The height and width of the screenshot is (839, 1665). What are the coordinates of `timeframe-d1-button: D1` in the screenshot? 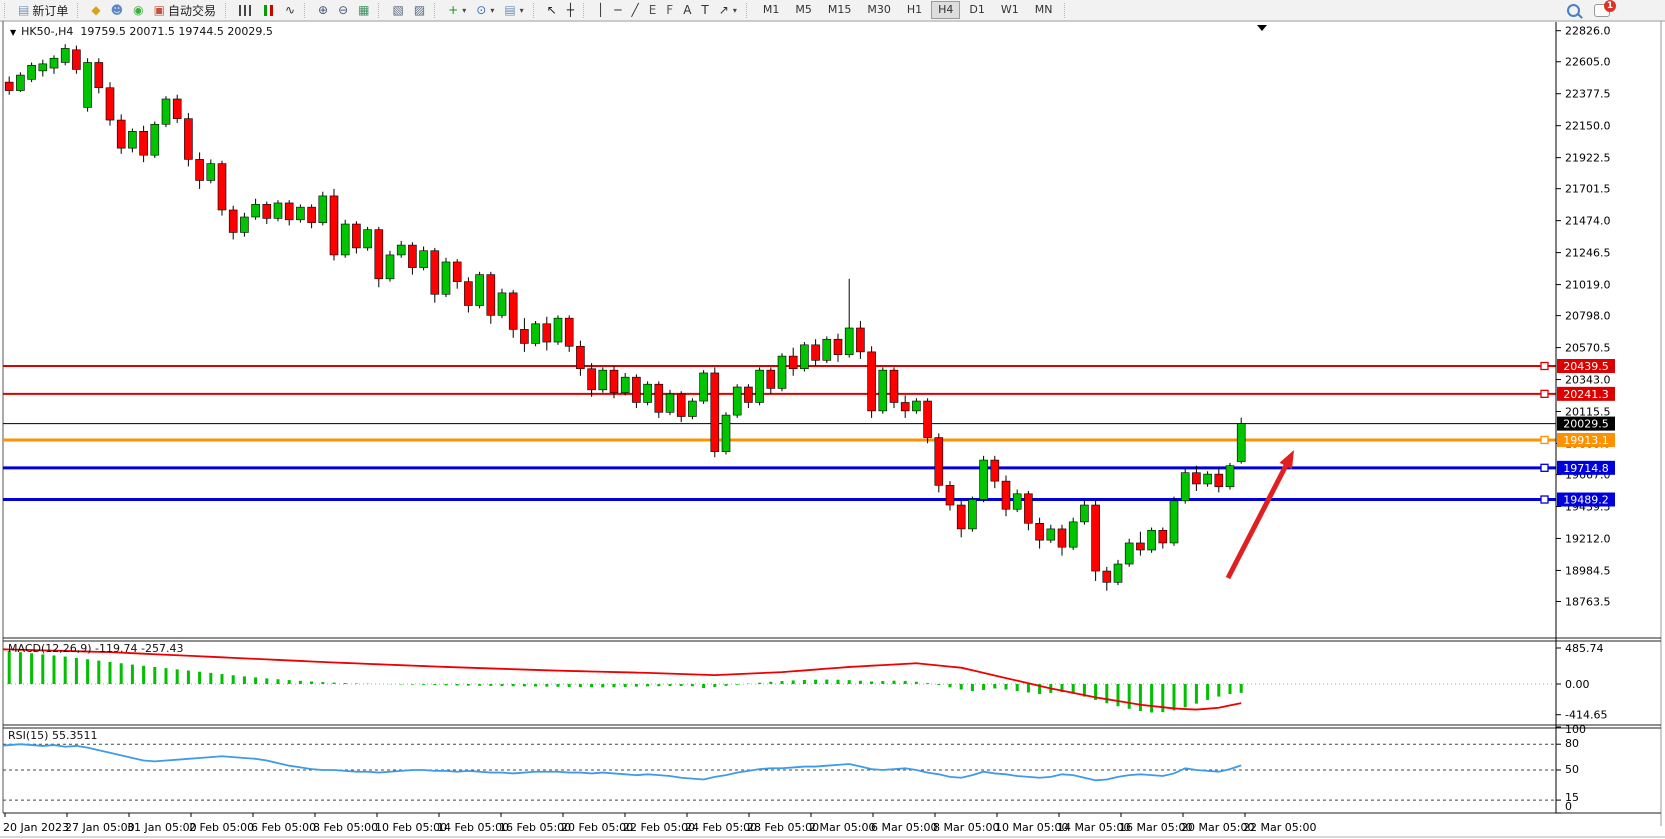 It's located at (977, 9).